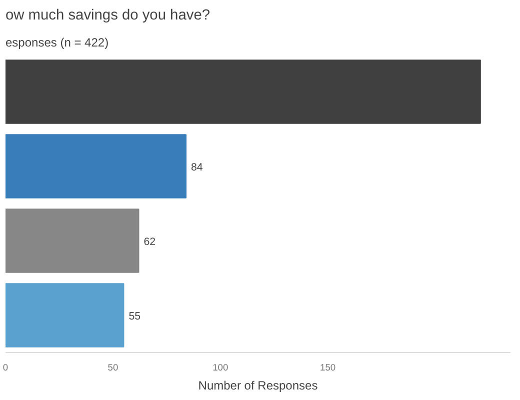  What do you see at coordinates (5, 367) in the screenshot?
I see `x-tick-label: 0` at bounding box center [5, 367].